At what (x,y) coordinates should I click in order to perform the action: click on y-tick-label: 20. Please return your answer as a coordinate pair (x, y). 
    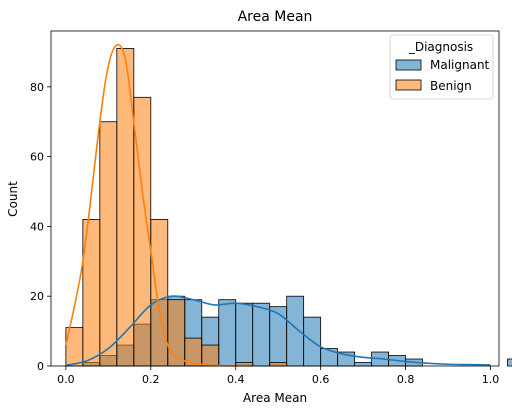
    Looking at the image, I should click on (37, 296).